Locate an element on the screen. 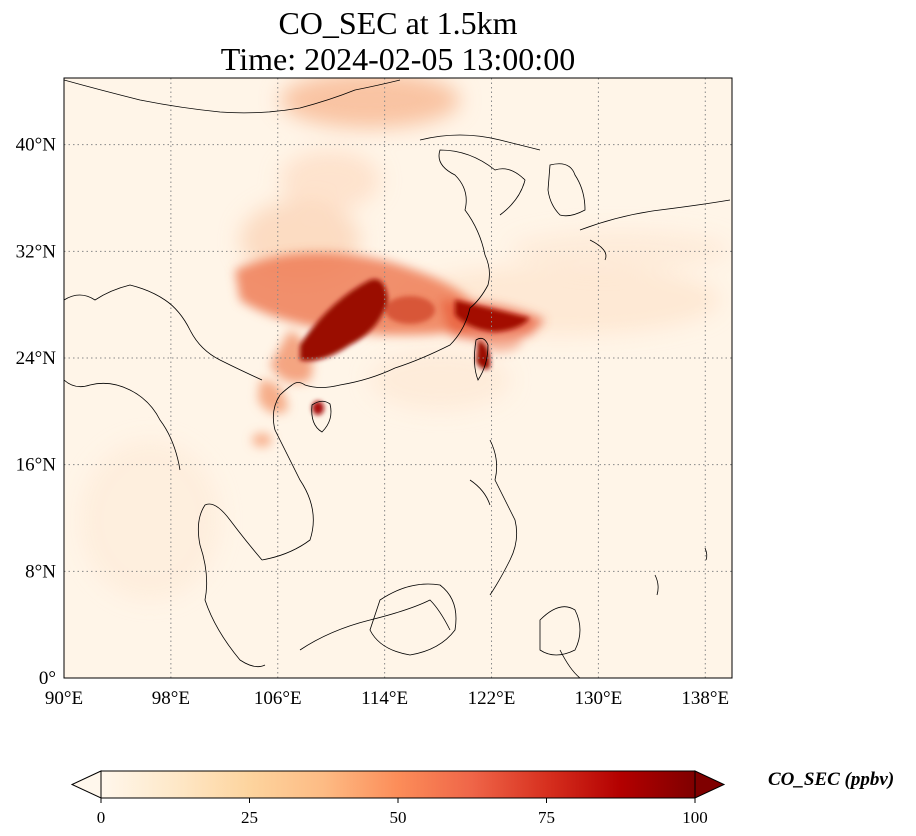  colorbar-tick-label: 25 is located at coordinates (249, 817).